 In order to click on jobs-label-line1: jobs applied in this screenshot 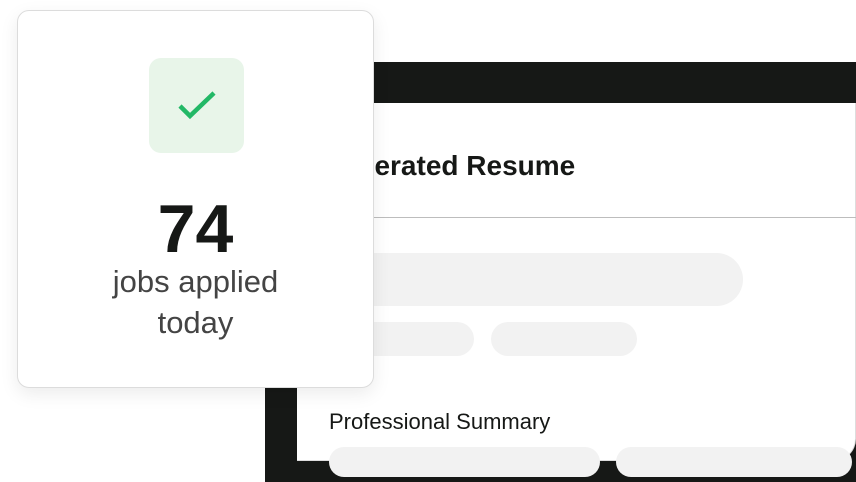, I will do `click(195, 281)`.